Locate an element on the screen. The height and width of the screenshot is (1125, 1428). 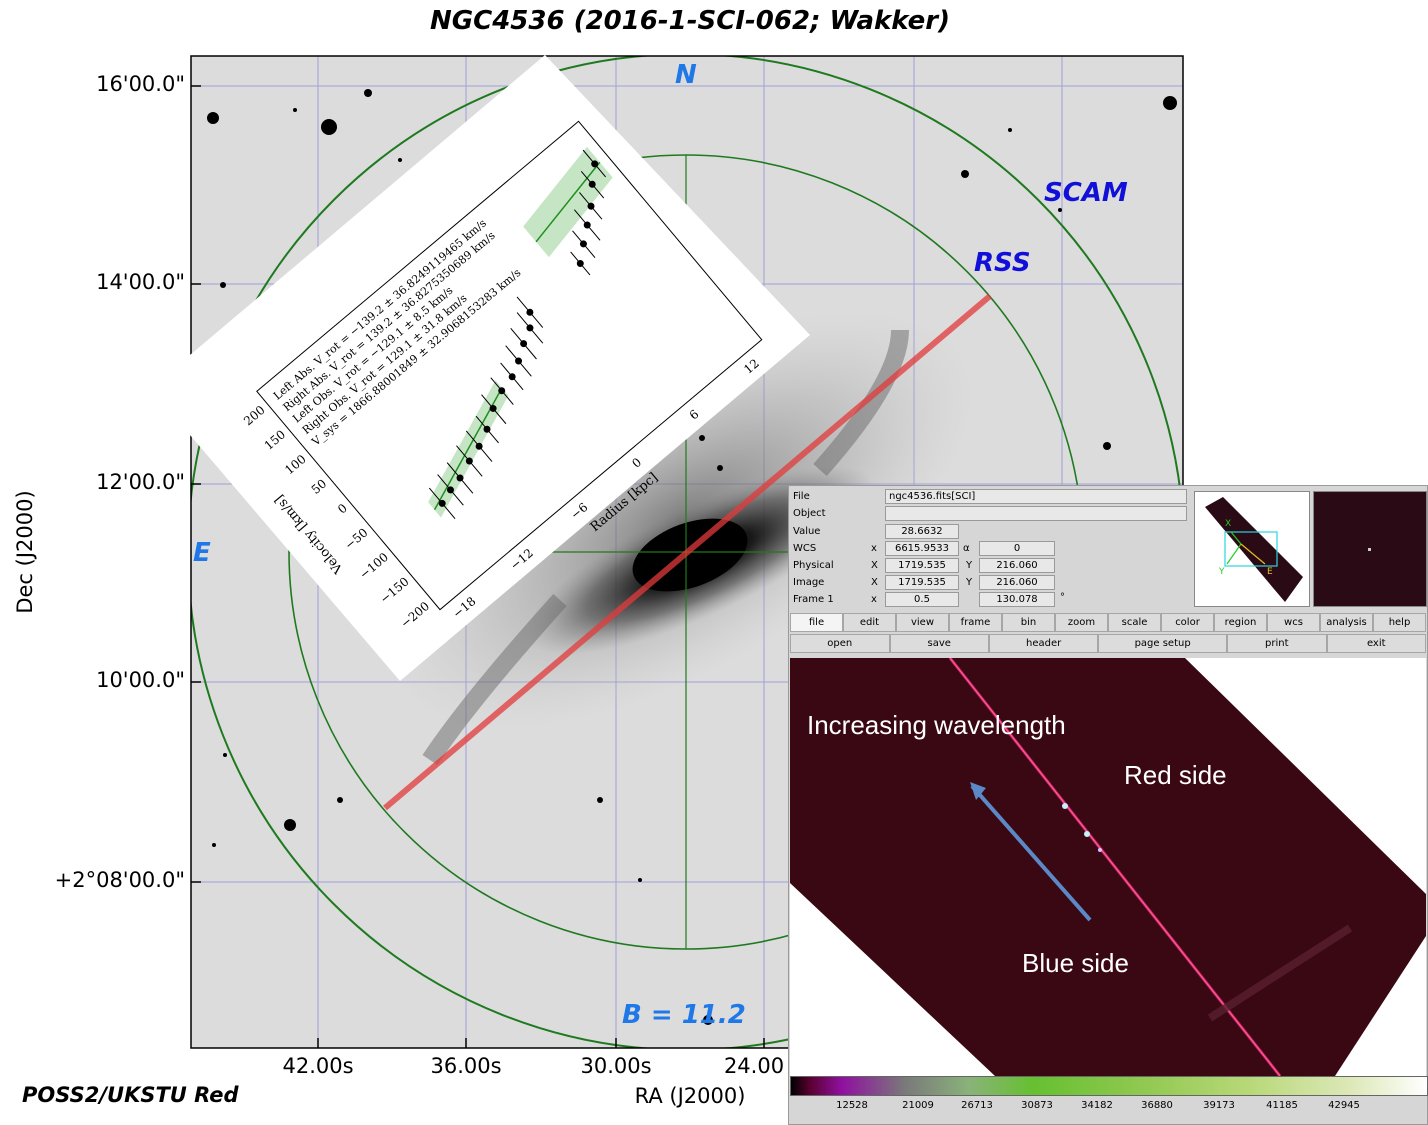
degree-symbol: ° is located at coordinates (1062, 597).